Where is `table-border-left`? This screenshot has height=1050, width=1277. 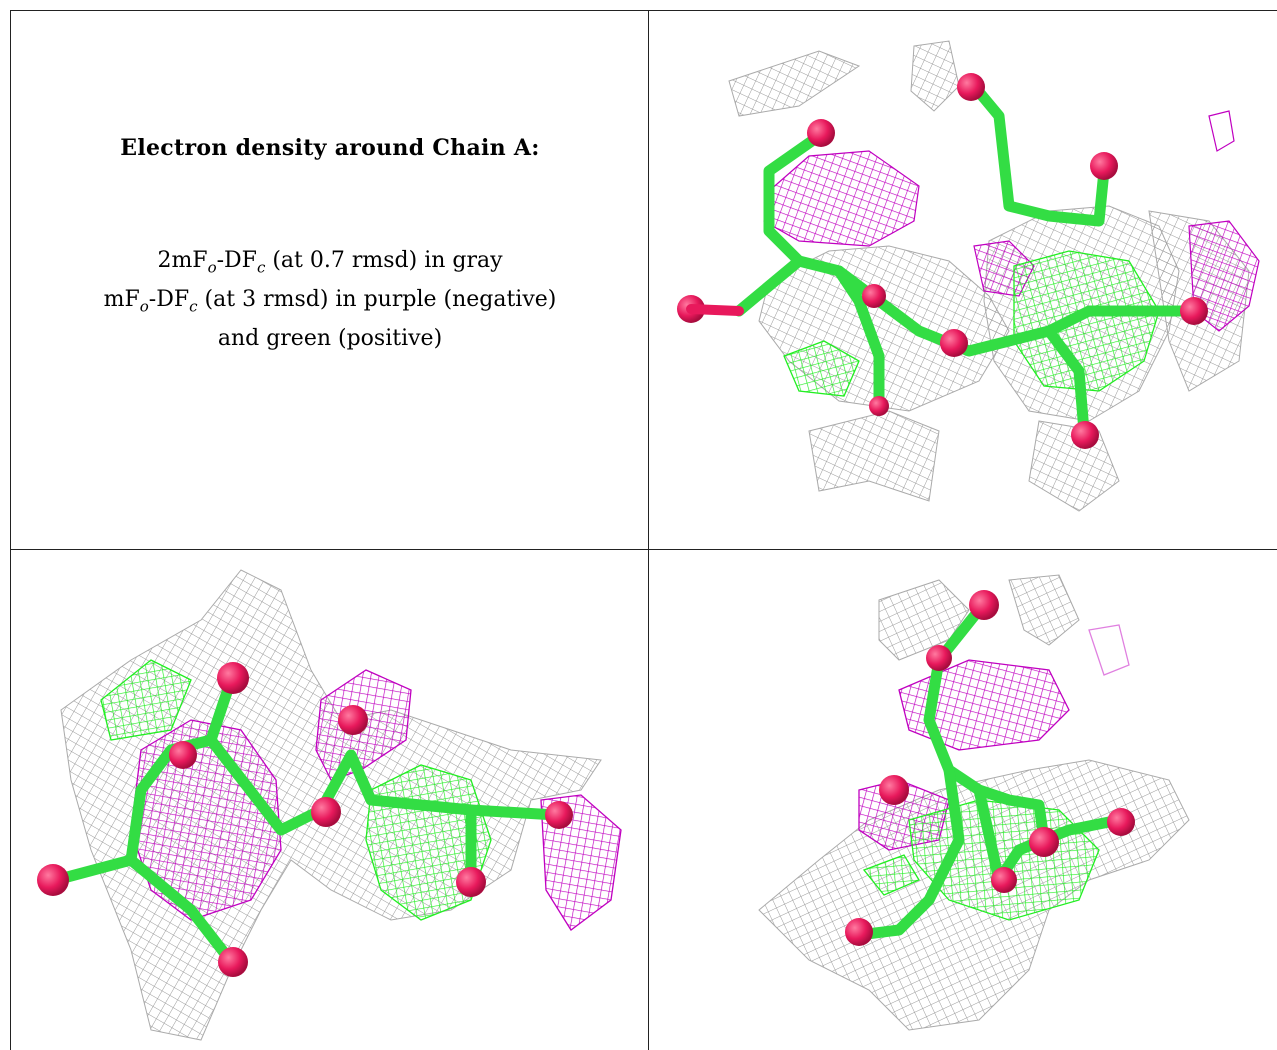
table-border-left is located at coordinates (10, 530).